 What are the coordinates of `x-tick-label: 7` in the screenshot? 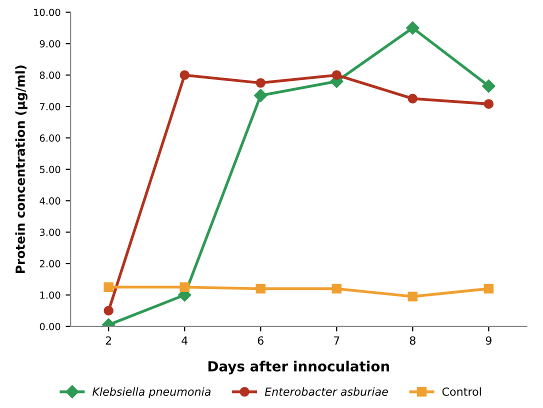 It's located at (337, 340).